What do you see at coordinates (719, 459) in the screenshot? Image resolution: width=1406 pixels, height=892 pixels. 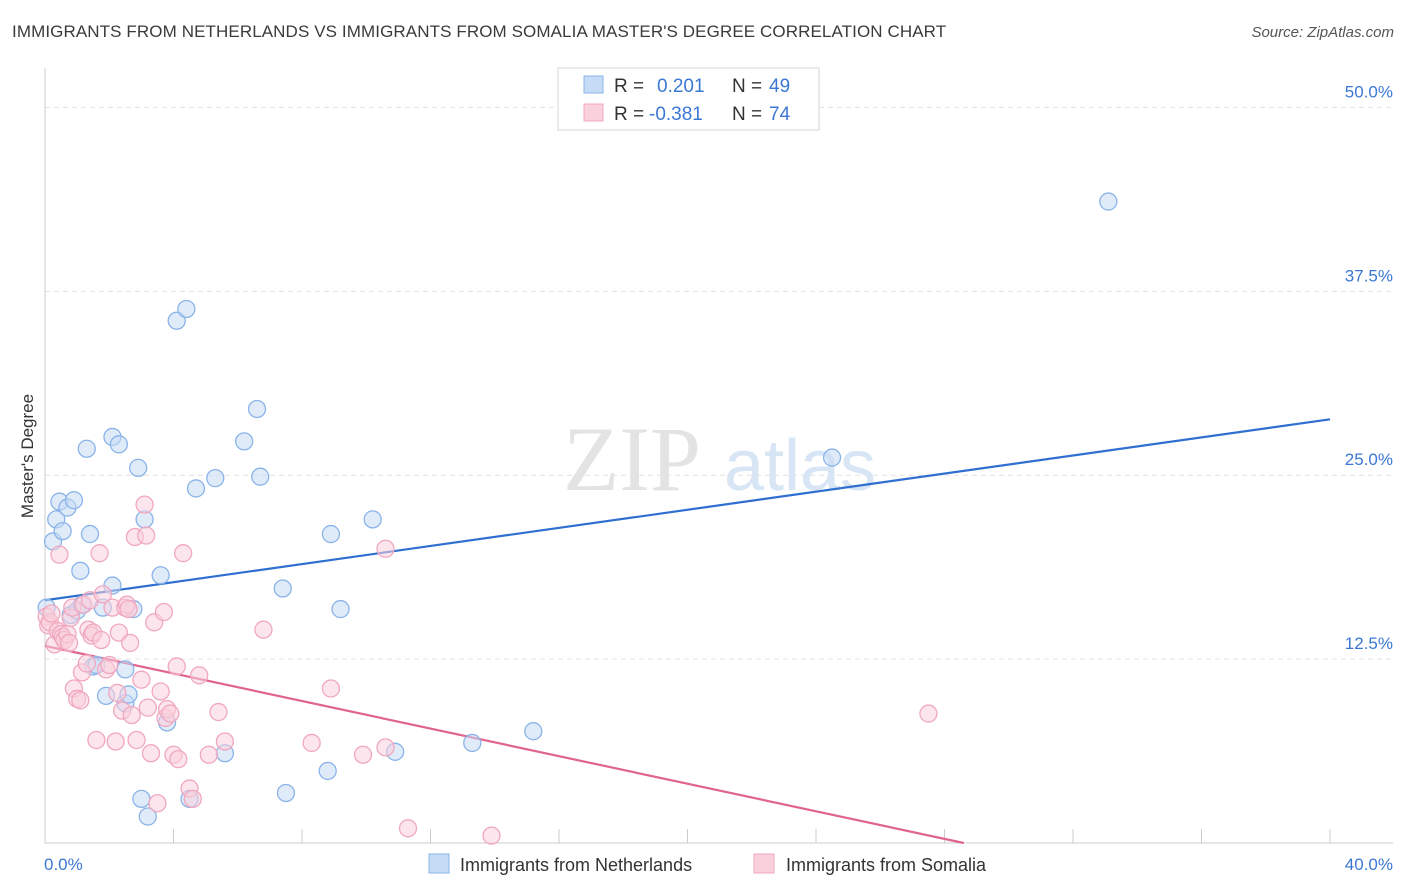 I see `watermark: ZIP atlas` at bounding box center [719, 459].